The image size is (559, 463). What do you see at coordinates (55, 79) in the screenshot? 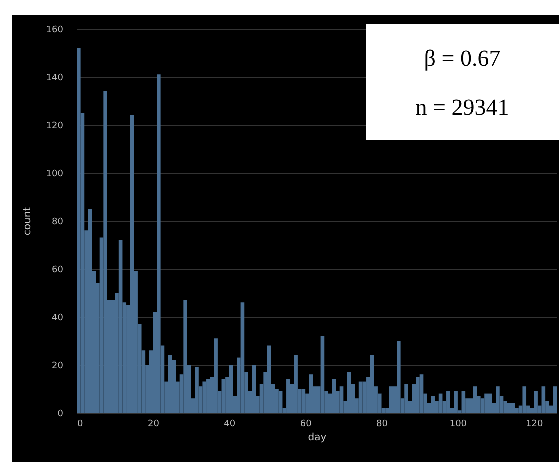
I see `y-tick-label: 140` at bounding box center [55, 79].